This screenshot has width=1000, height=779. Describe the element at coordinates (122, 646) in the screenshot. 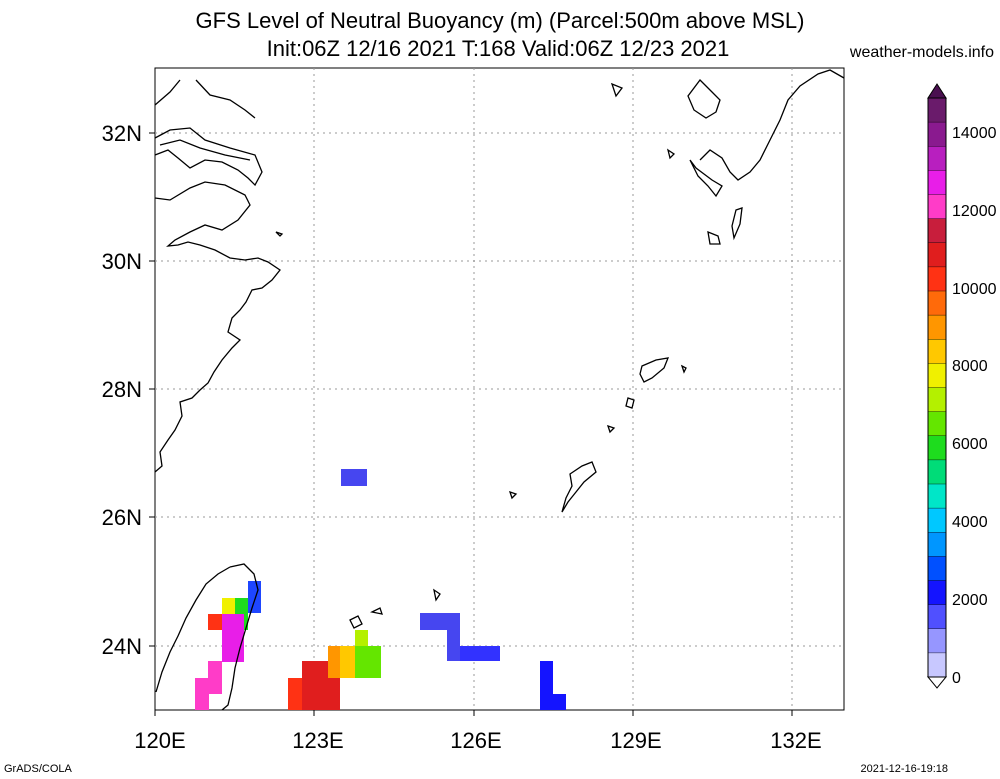

I see `y-tick-24N: 24N` at that location.